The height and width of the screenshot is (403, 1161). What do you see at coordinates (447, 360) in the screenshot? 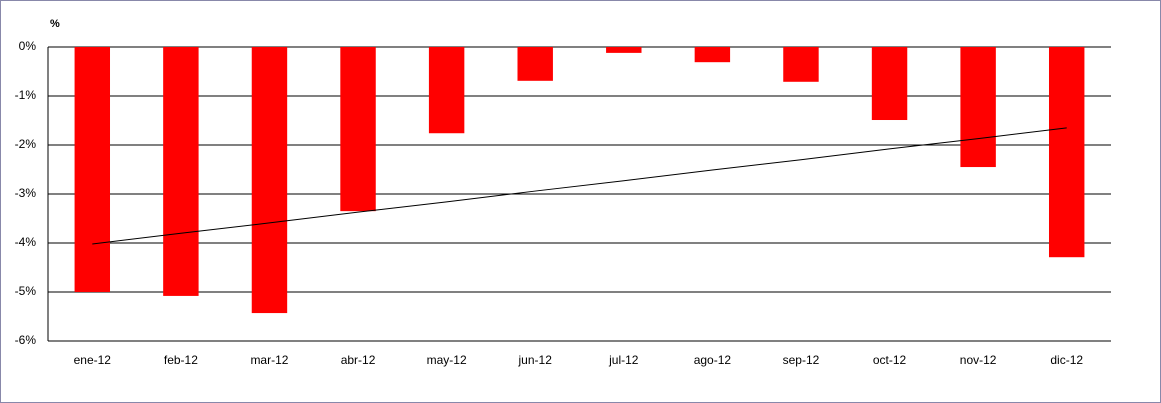
I see `x-tick-label: may-12` at bounding box center [447, 360].